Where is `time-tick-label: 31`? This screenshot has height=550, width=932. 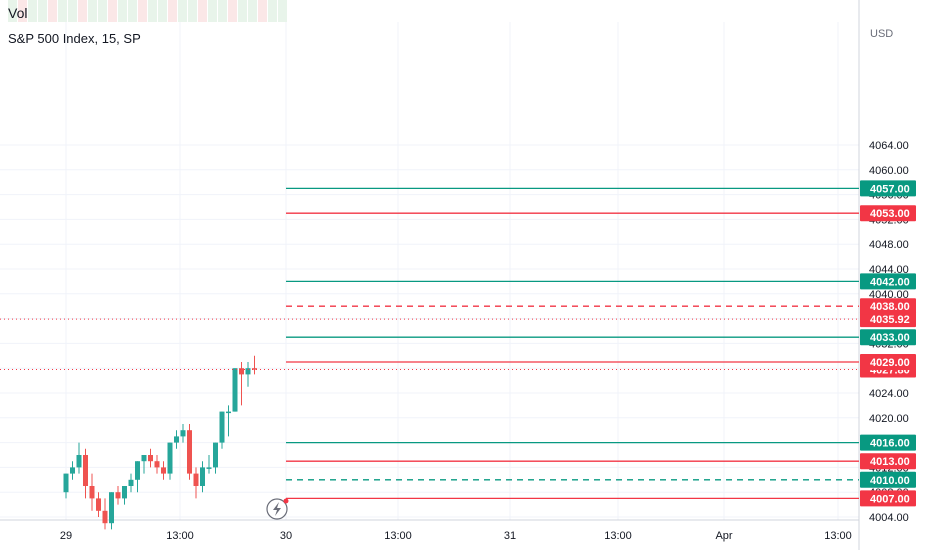 time-tick-label: 31 is located at coordinates (510, 536).